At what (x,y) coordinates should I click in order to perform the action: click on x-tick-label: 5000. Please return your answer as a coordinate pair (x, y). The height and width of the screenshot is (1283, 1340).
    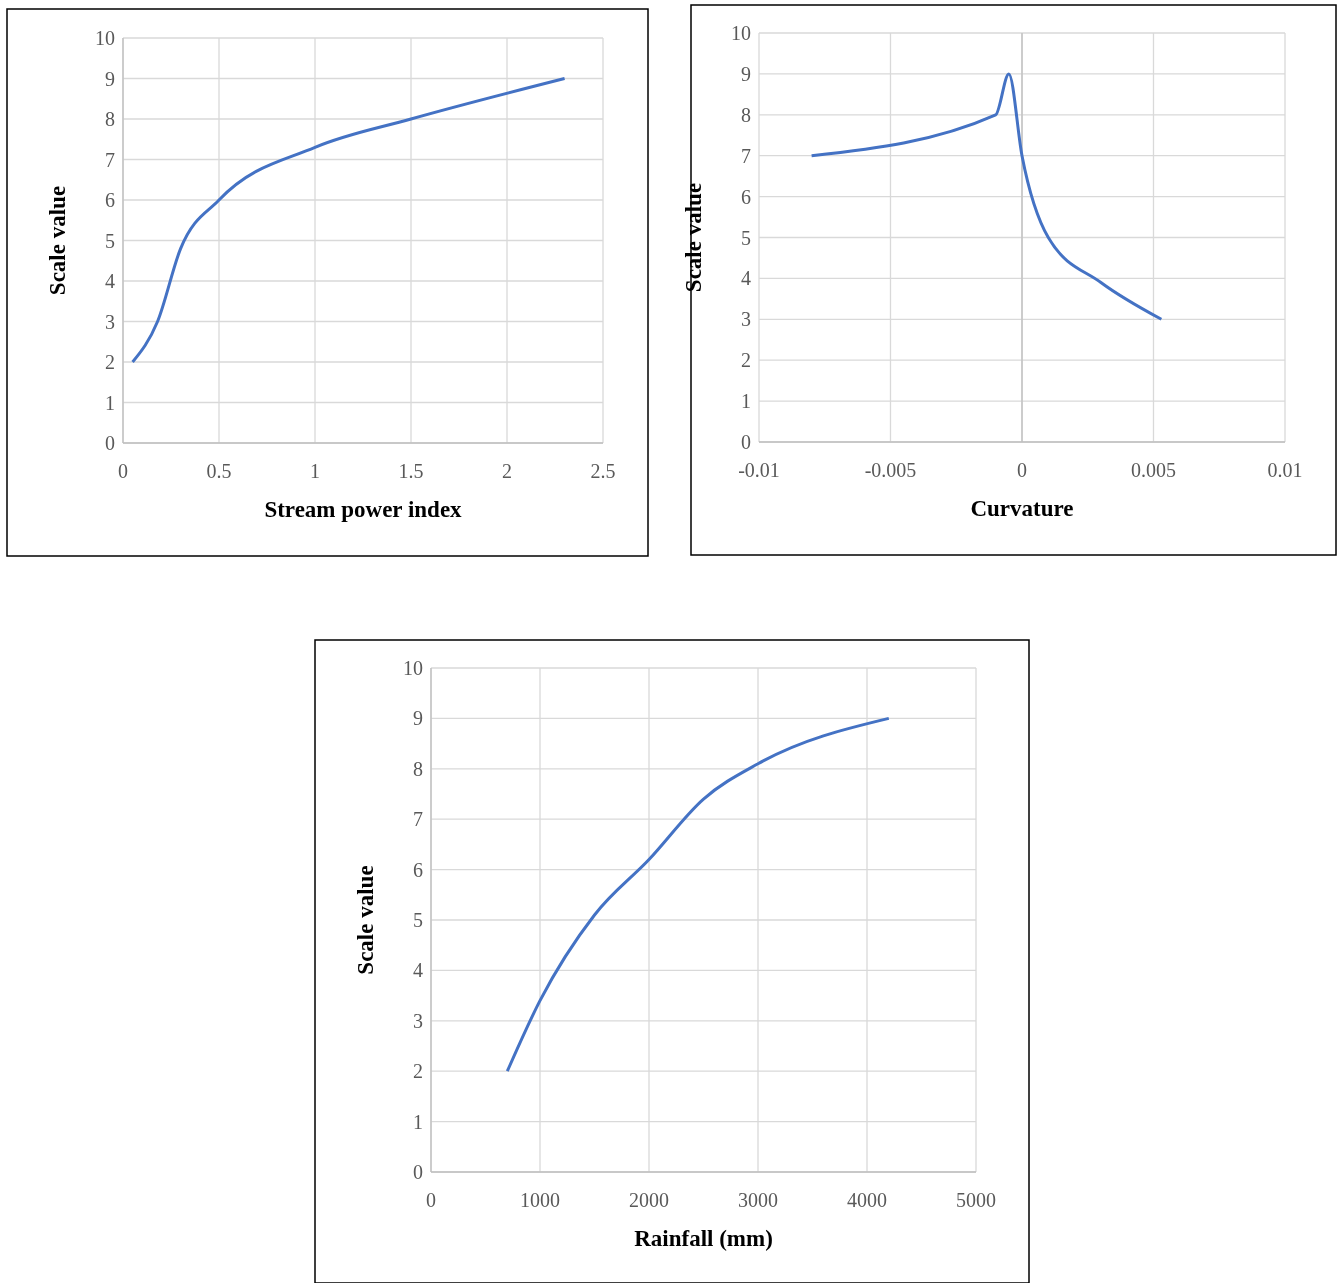
    Looking at the image, I should click on (976, 1200).